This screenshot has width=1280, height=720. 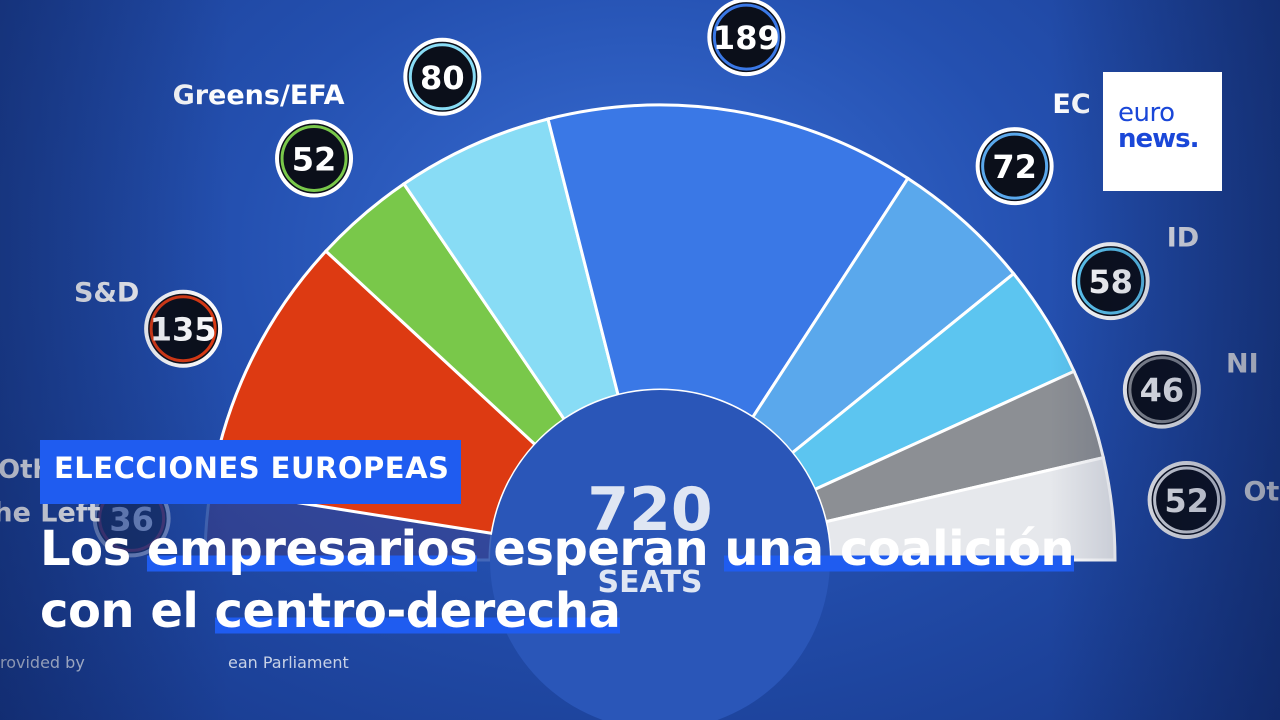 I want to click on headline-line-2: con el centro-derecha, so click(x=655, y=611).